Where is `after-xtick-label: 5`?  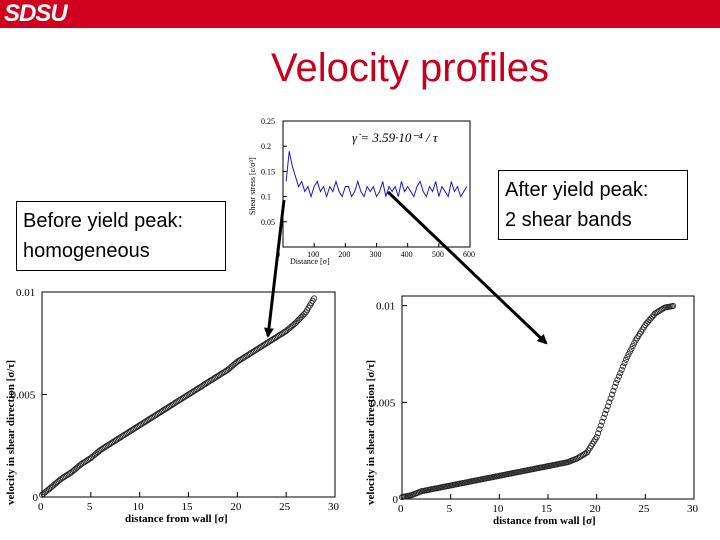 after-xtick-label: 5 is located at coordinates (450, 509).